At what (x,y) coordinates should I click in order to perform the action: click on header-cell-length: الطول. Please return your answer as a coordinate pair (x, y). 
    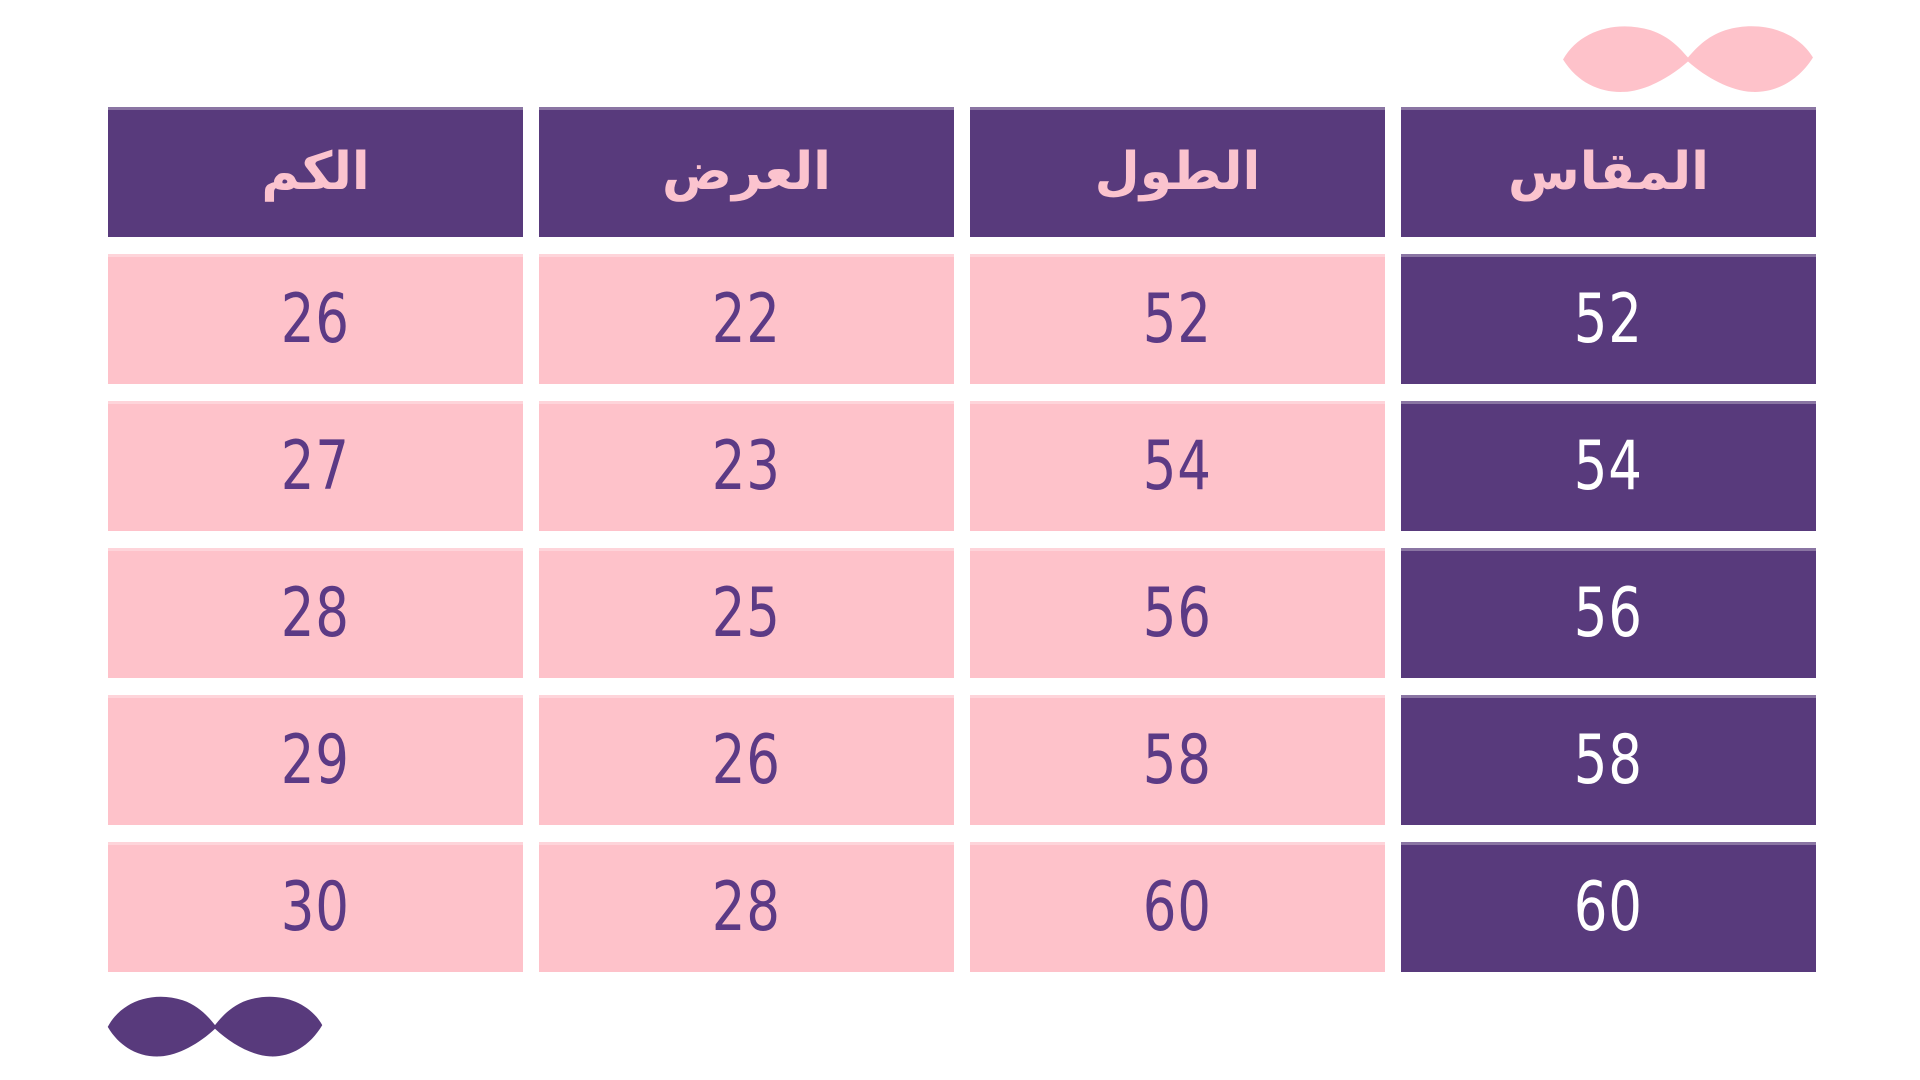
    Looking at the image, I should click on (1177, 172).